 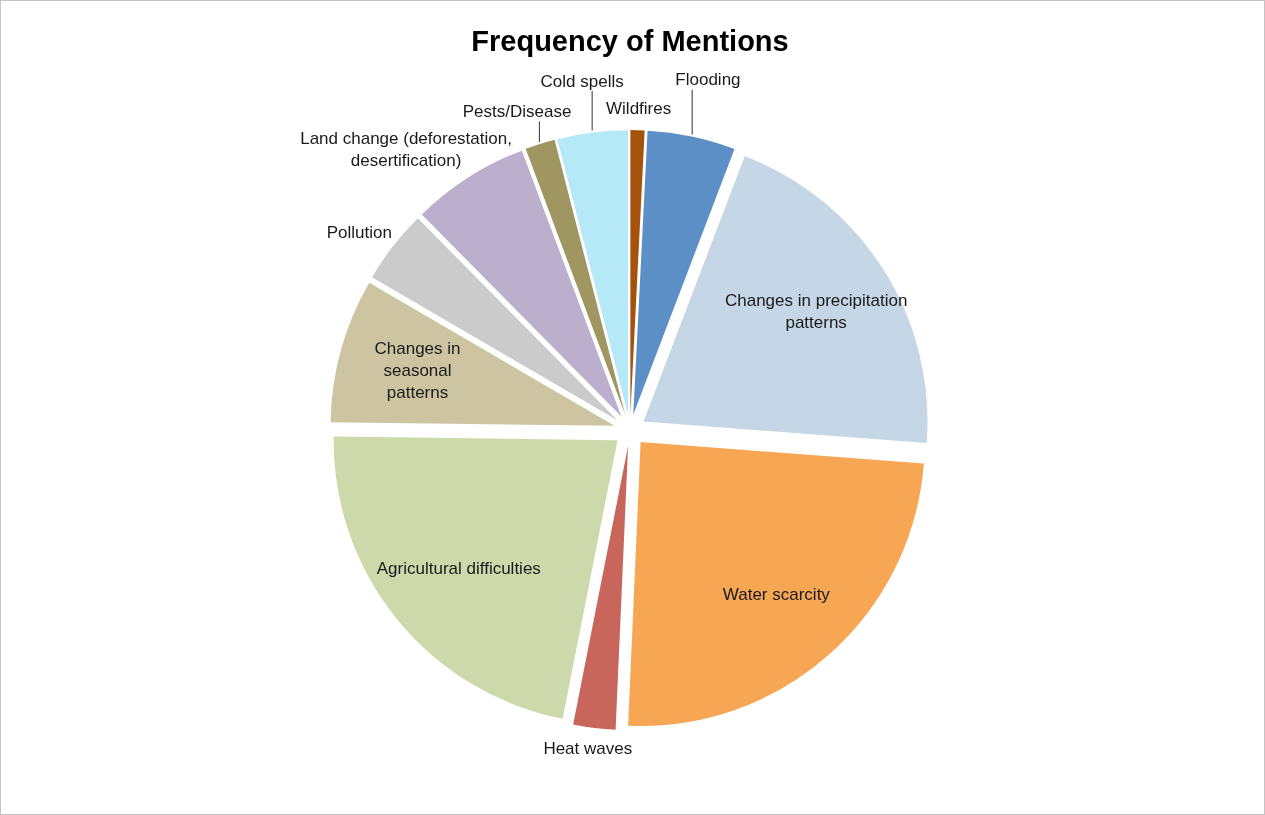 What do you see at coordinates (582, 81) in the screenshot?
I see `slice-label: Cold spells` at bounding box center [582, 81].